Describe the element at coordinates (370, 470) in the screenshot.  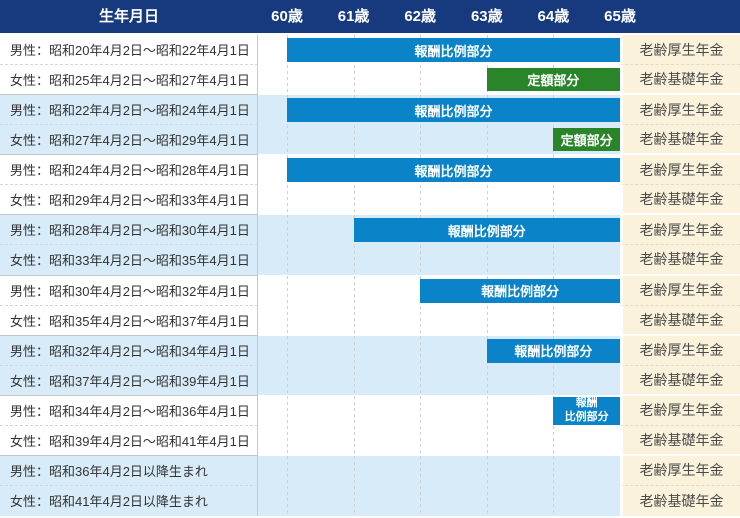
I see `table-row: 男性：昭和36年4月2日以降生まれ 老齢厚生年金` at that location.